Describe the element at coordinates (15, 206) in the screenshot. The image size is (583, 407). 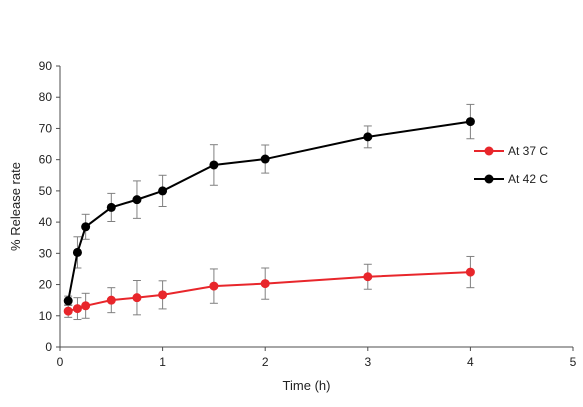
I see `y-axis-title: % Release rate` at that location.